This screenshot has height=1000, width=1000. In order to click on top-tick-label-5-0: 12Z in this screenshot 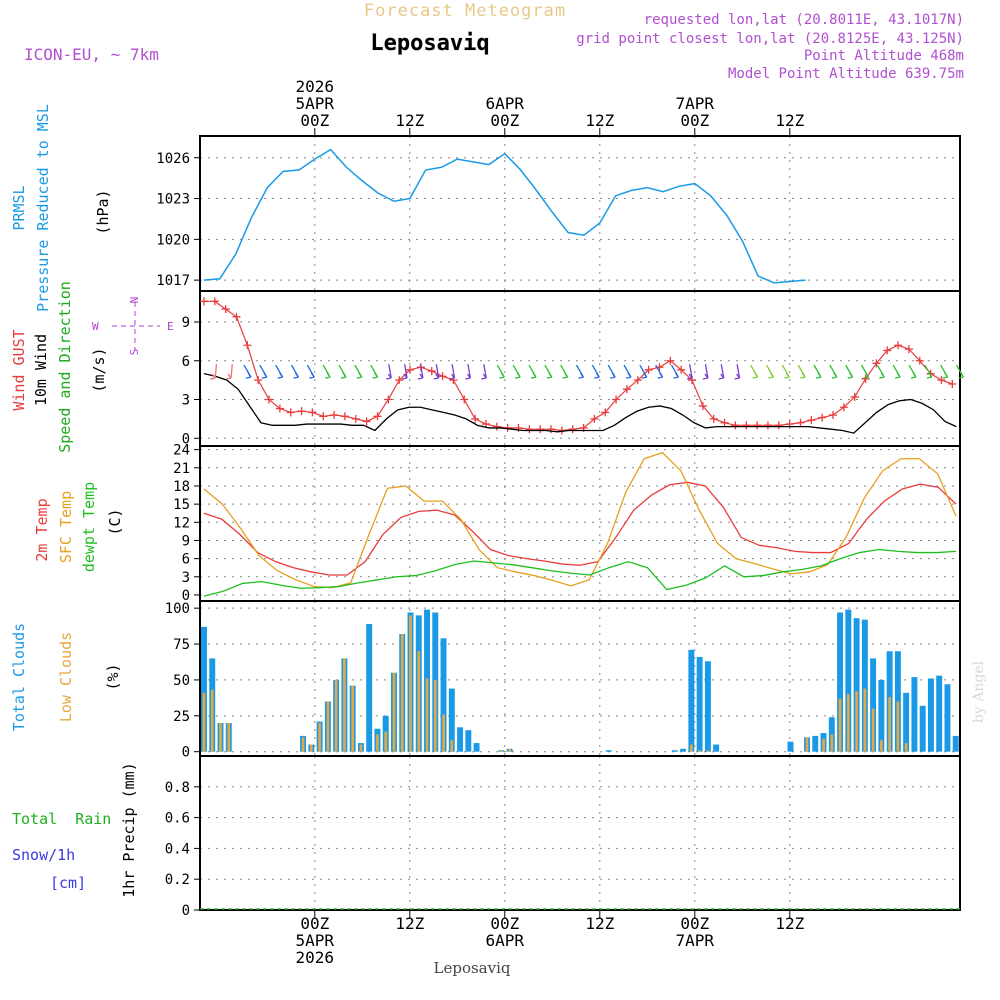, I will do `click(789, 120)`.